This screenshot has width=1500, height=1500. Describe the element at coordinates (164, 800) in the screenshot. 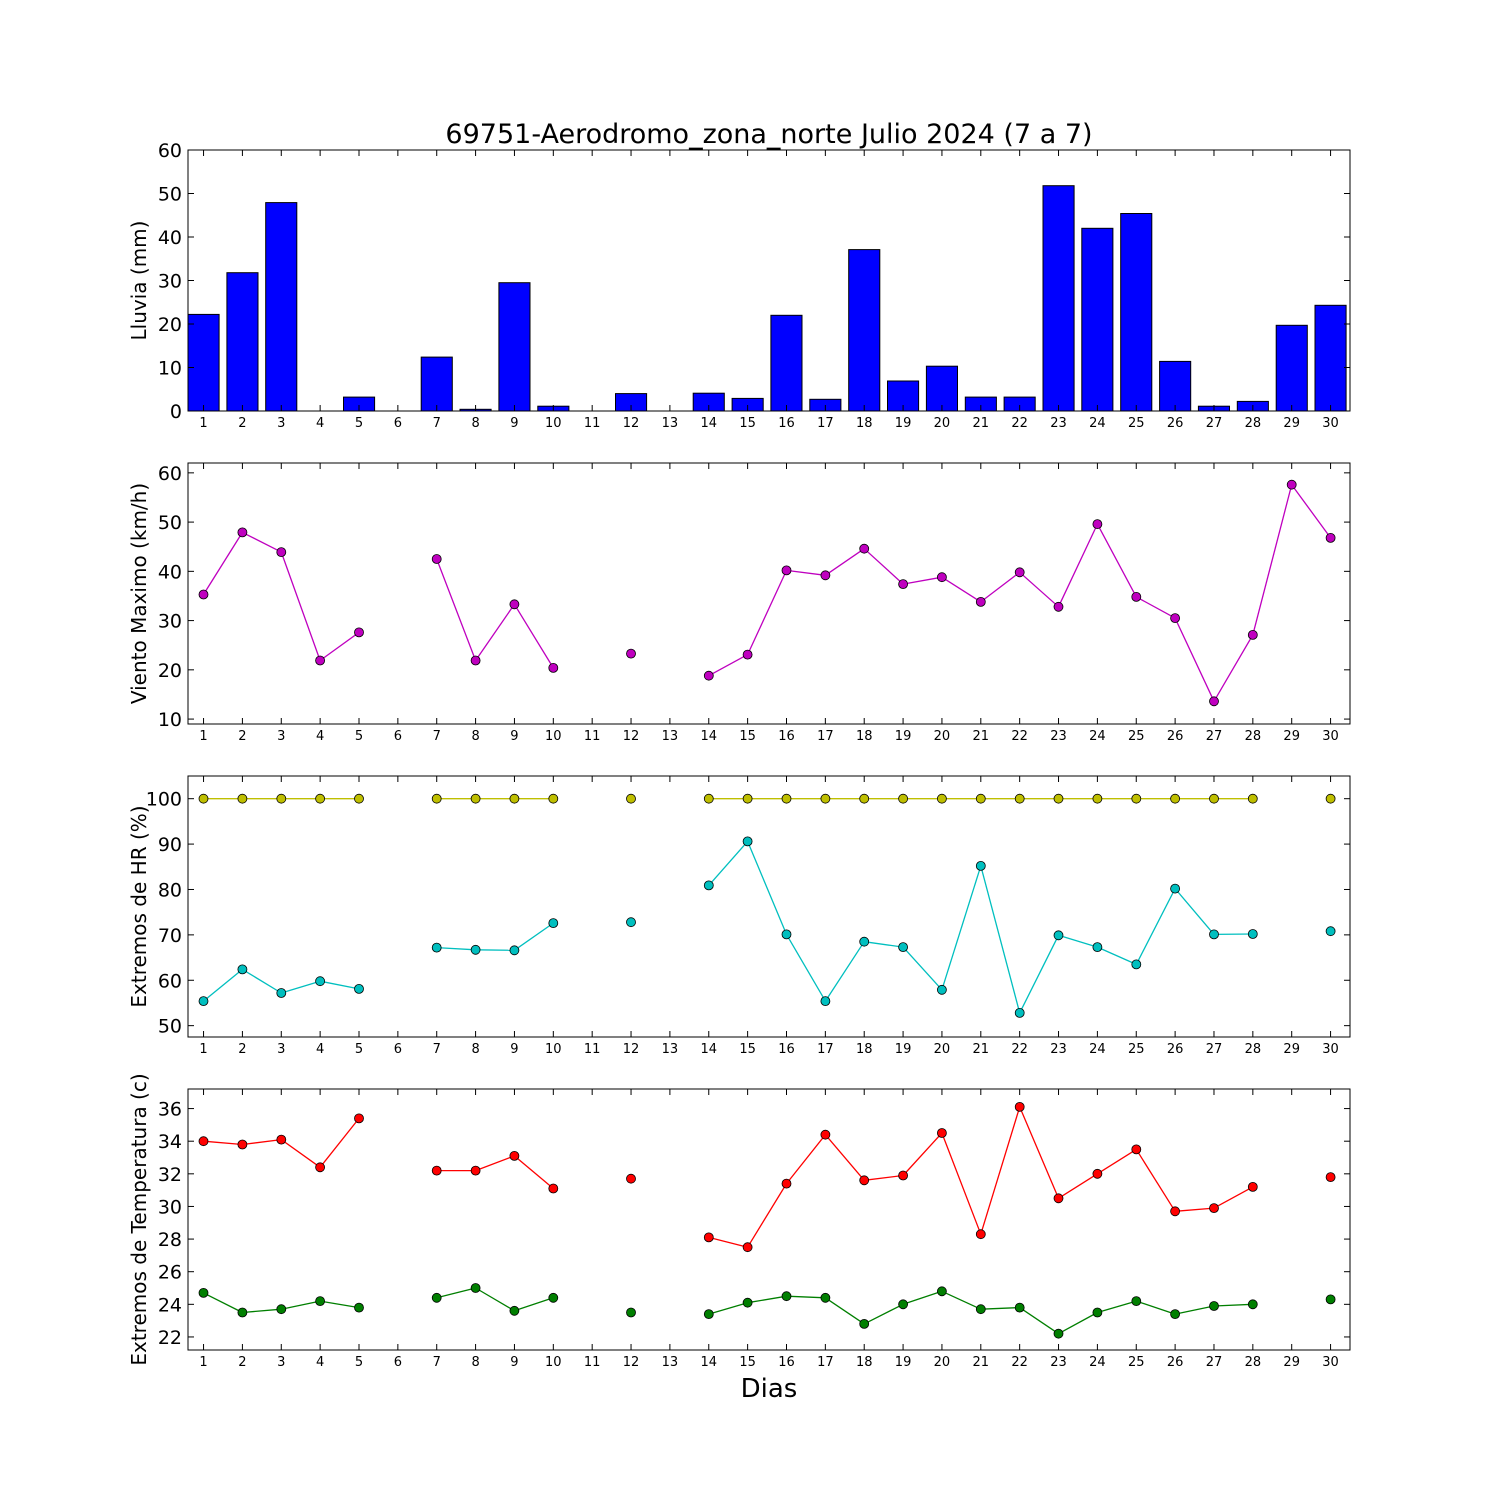

I see `y-tick-label: 100` at that location.